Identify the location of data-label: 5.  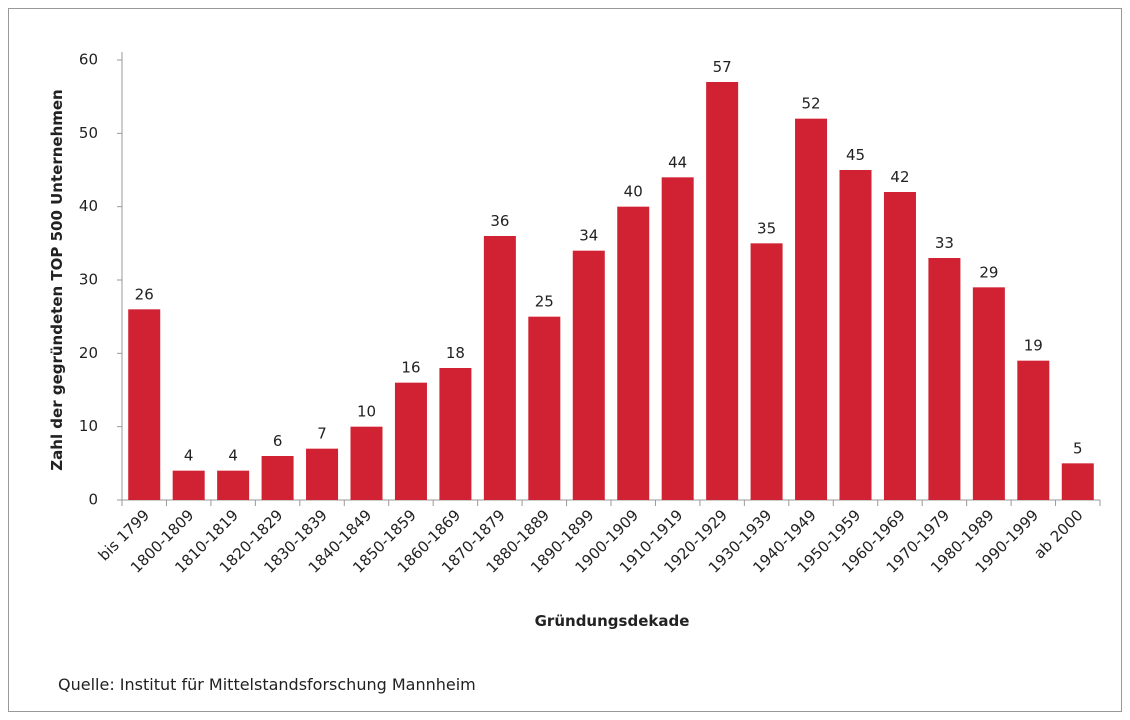
(1078, 448).